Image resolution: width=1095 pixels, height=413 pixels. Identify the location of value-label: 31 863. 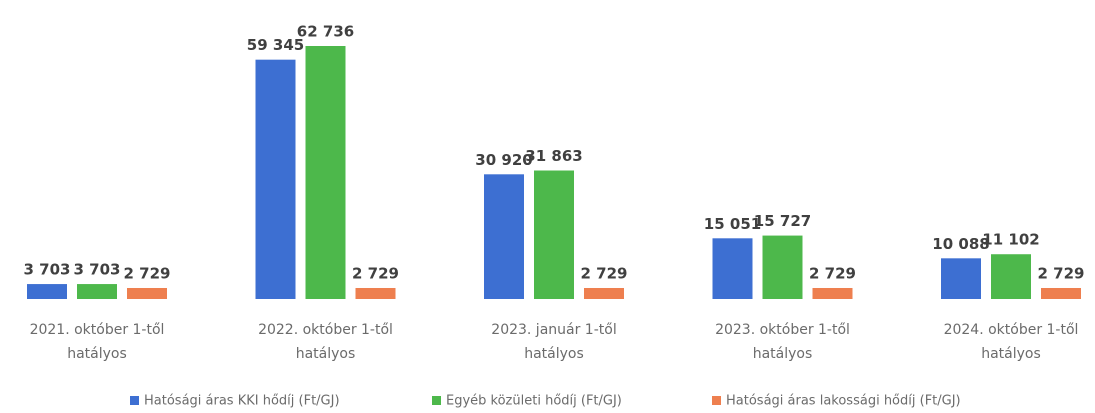
(553, 156).